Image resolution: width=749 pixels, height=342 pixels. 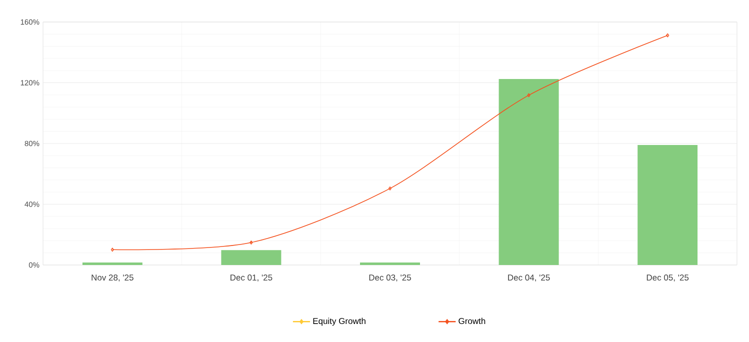 I want to click on x-tick-label: Dec 04, '25, so click(x=529, y=278).